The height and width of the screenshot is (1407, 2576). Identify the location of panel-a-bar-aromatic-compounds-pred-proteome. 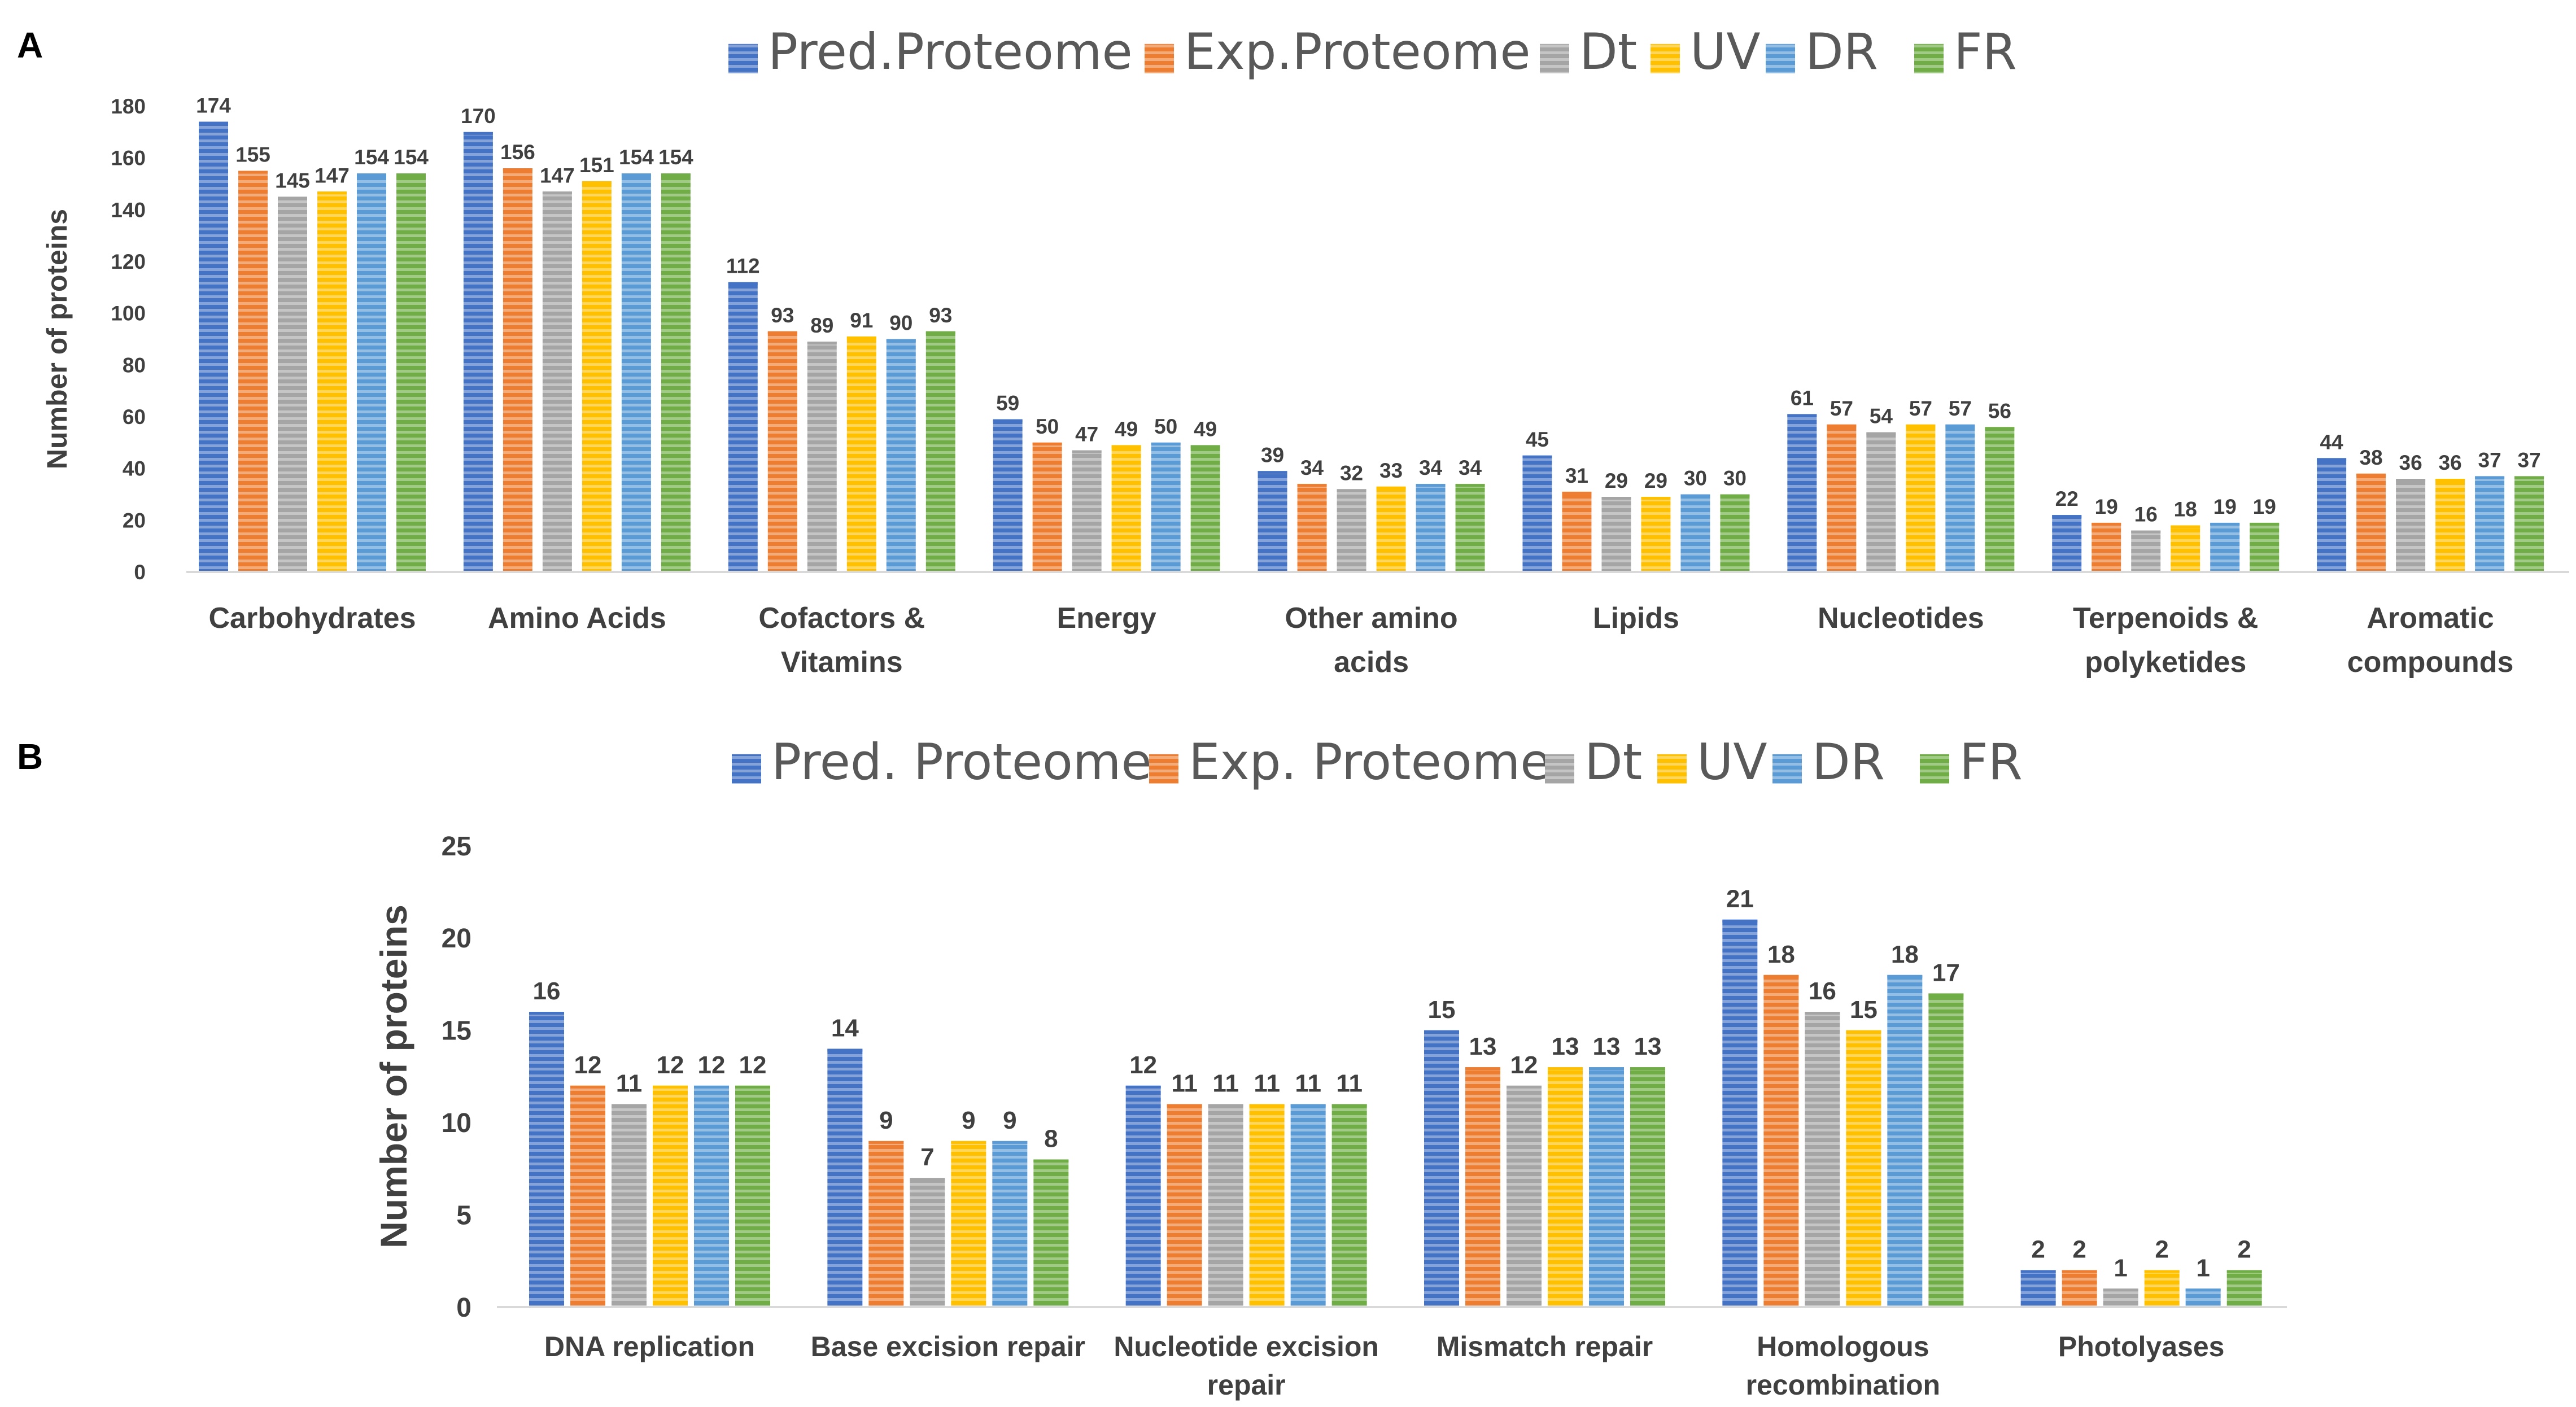
(2332, 515).